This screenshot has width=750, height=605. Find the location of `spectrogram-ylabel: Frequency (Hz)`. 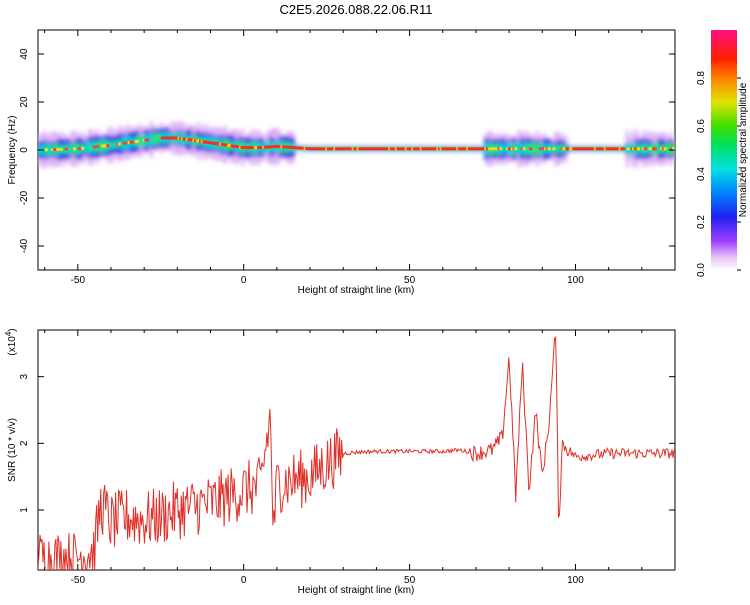

spectrogram-ylabel: Frequency (Hz) is located at coordinates (12, 150).